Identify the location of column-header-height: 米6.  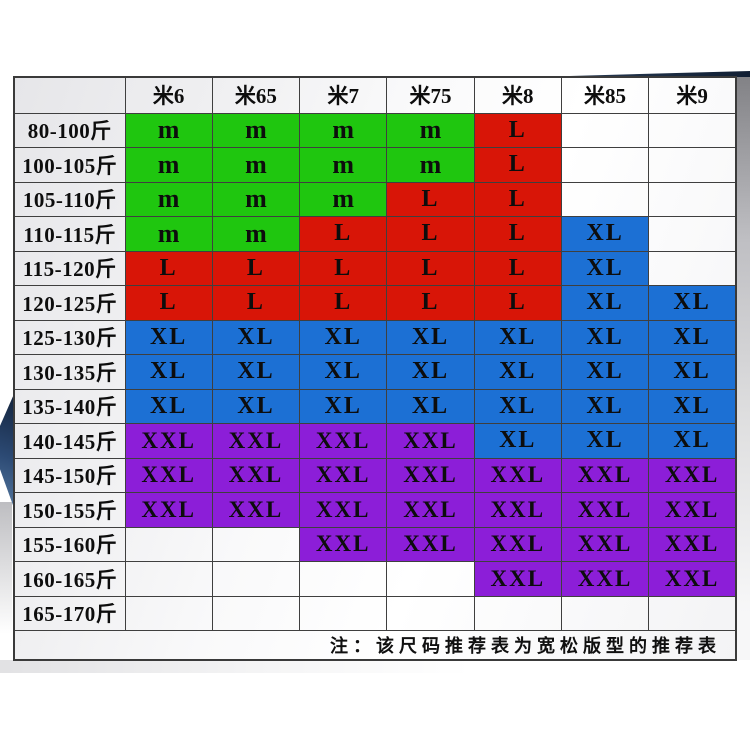
(168, 95).